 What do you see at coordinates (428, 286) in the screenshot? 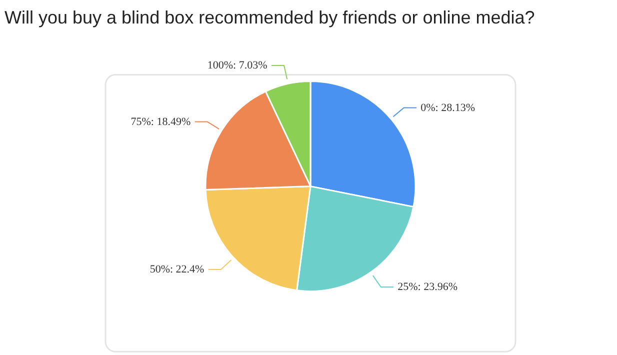
I see `slice-label: 25%: 23.96%` at bounding box center [428, 286].